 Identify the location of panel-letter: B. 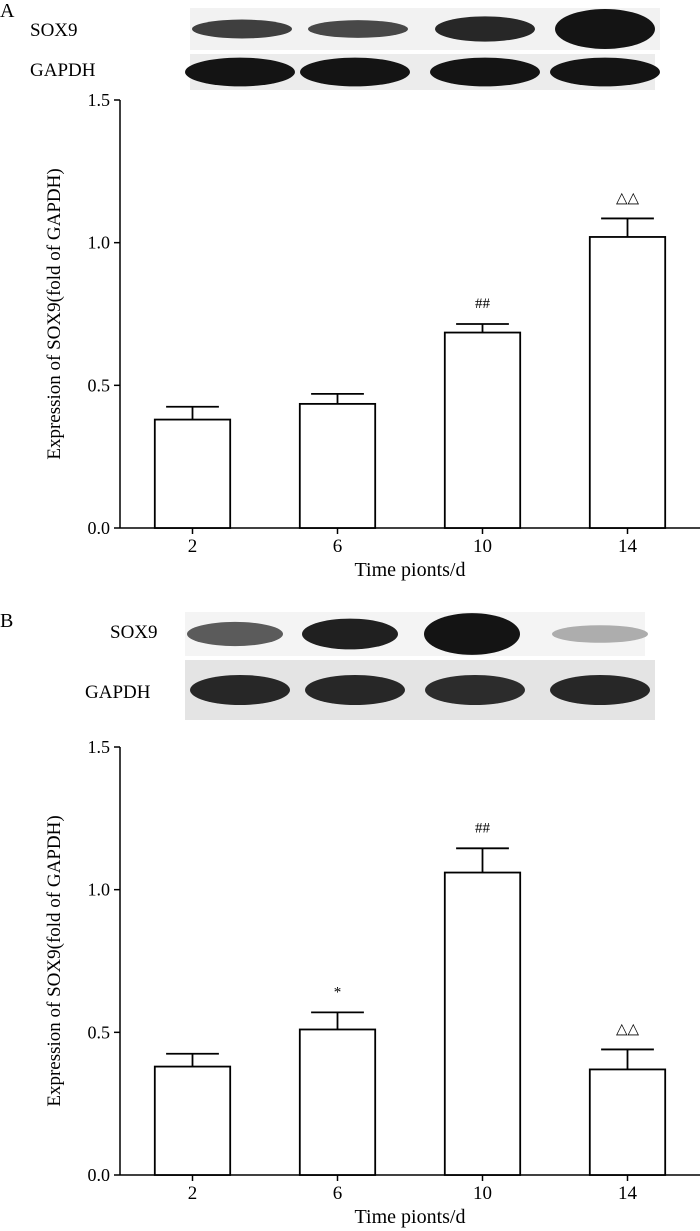
(7, 621).